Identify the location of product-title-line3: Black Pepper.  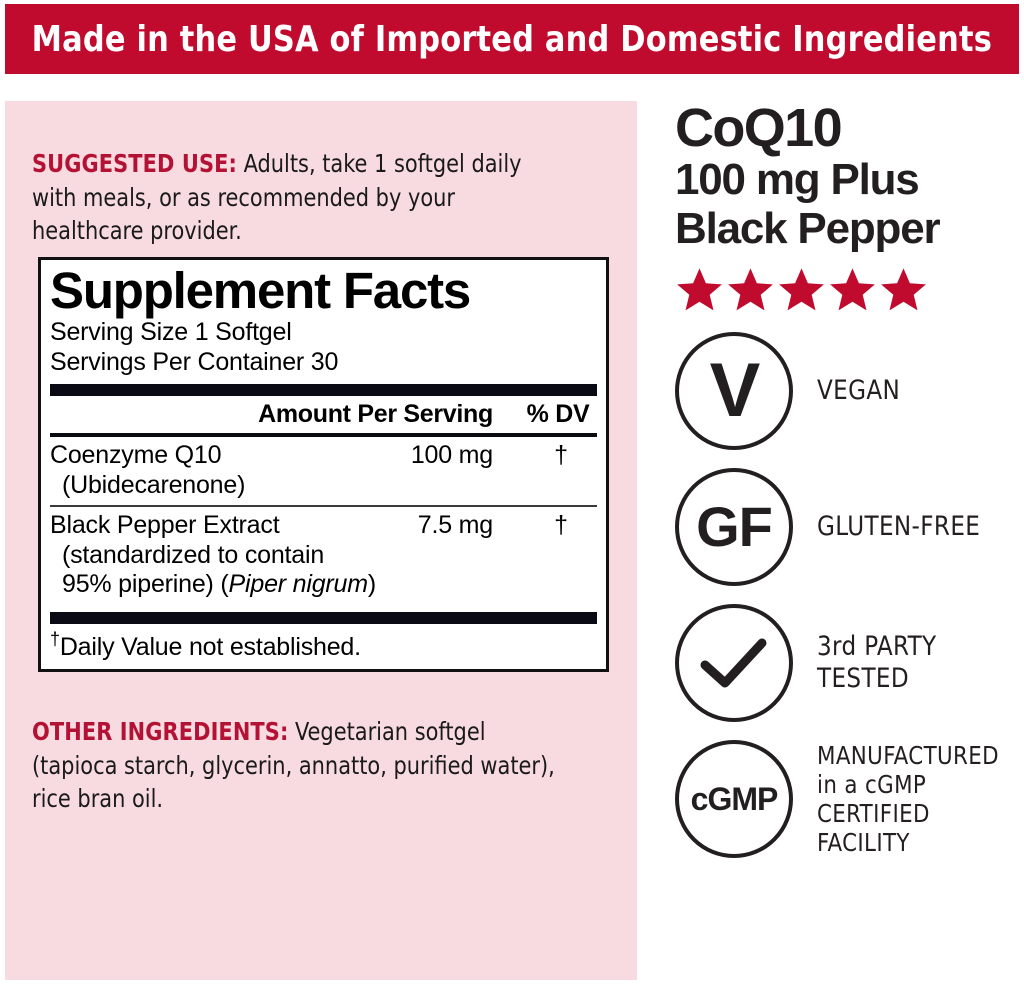
(808, 229).